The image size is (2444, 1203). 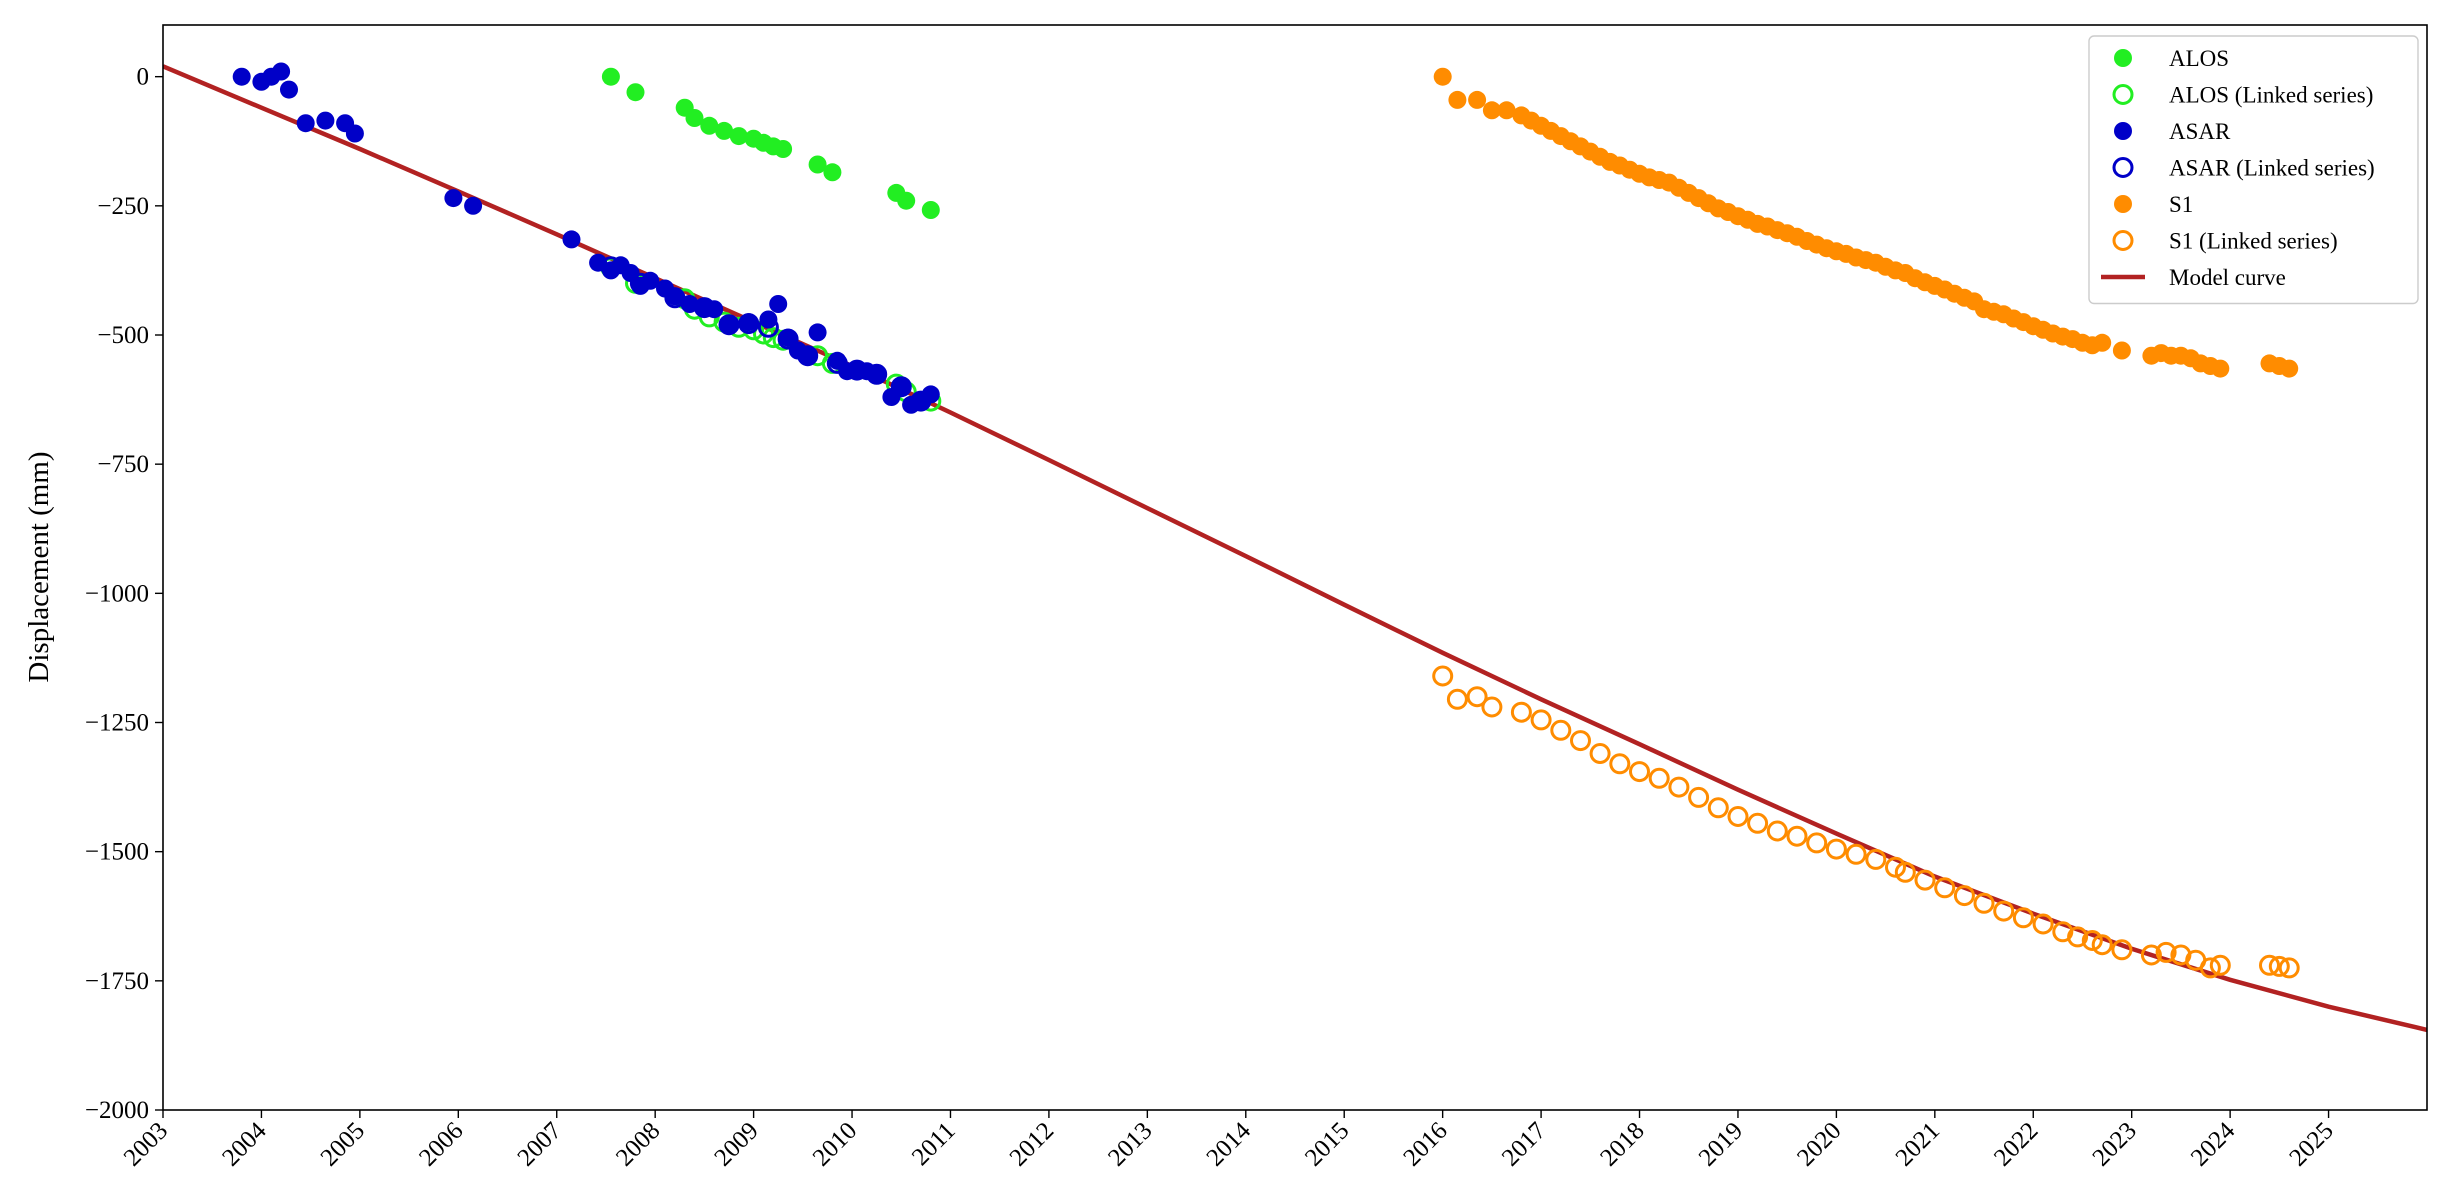 What do you see at coordinates (2227, 277) in the screenshot?
I see `legend-item-model-curve-label: Model curve` at bounding box center [2227, 277].